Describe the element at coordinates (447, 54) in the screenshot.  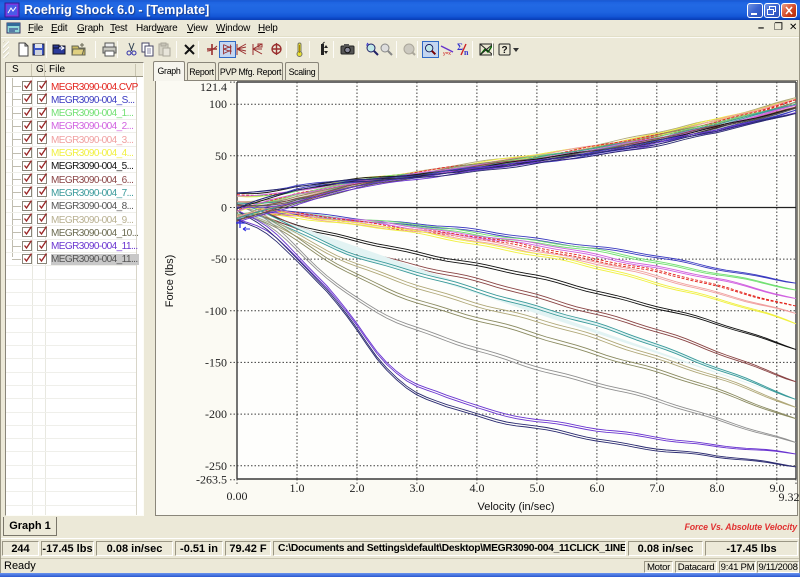
I see `svg-text: y=x` at that location.